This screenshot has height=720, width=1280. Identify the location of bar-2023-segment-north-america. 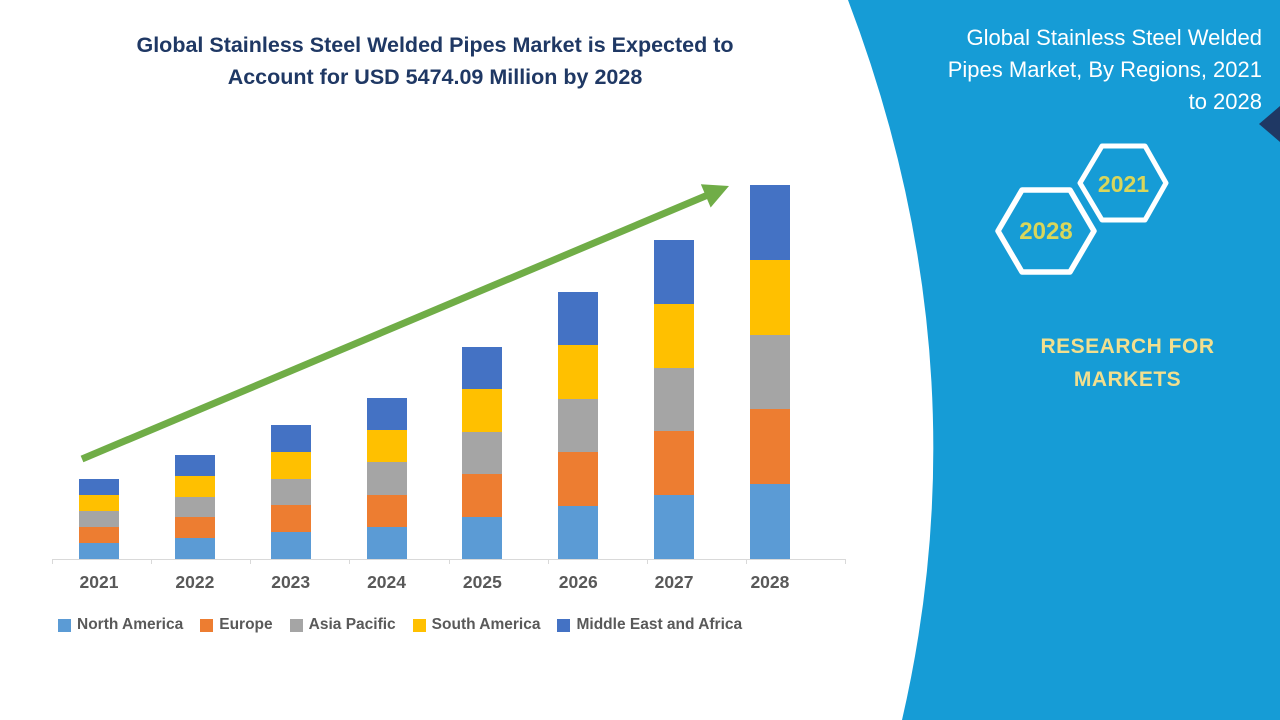
(290, 545).